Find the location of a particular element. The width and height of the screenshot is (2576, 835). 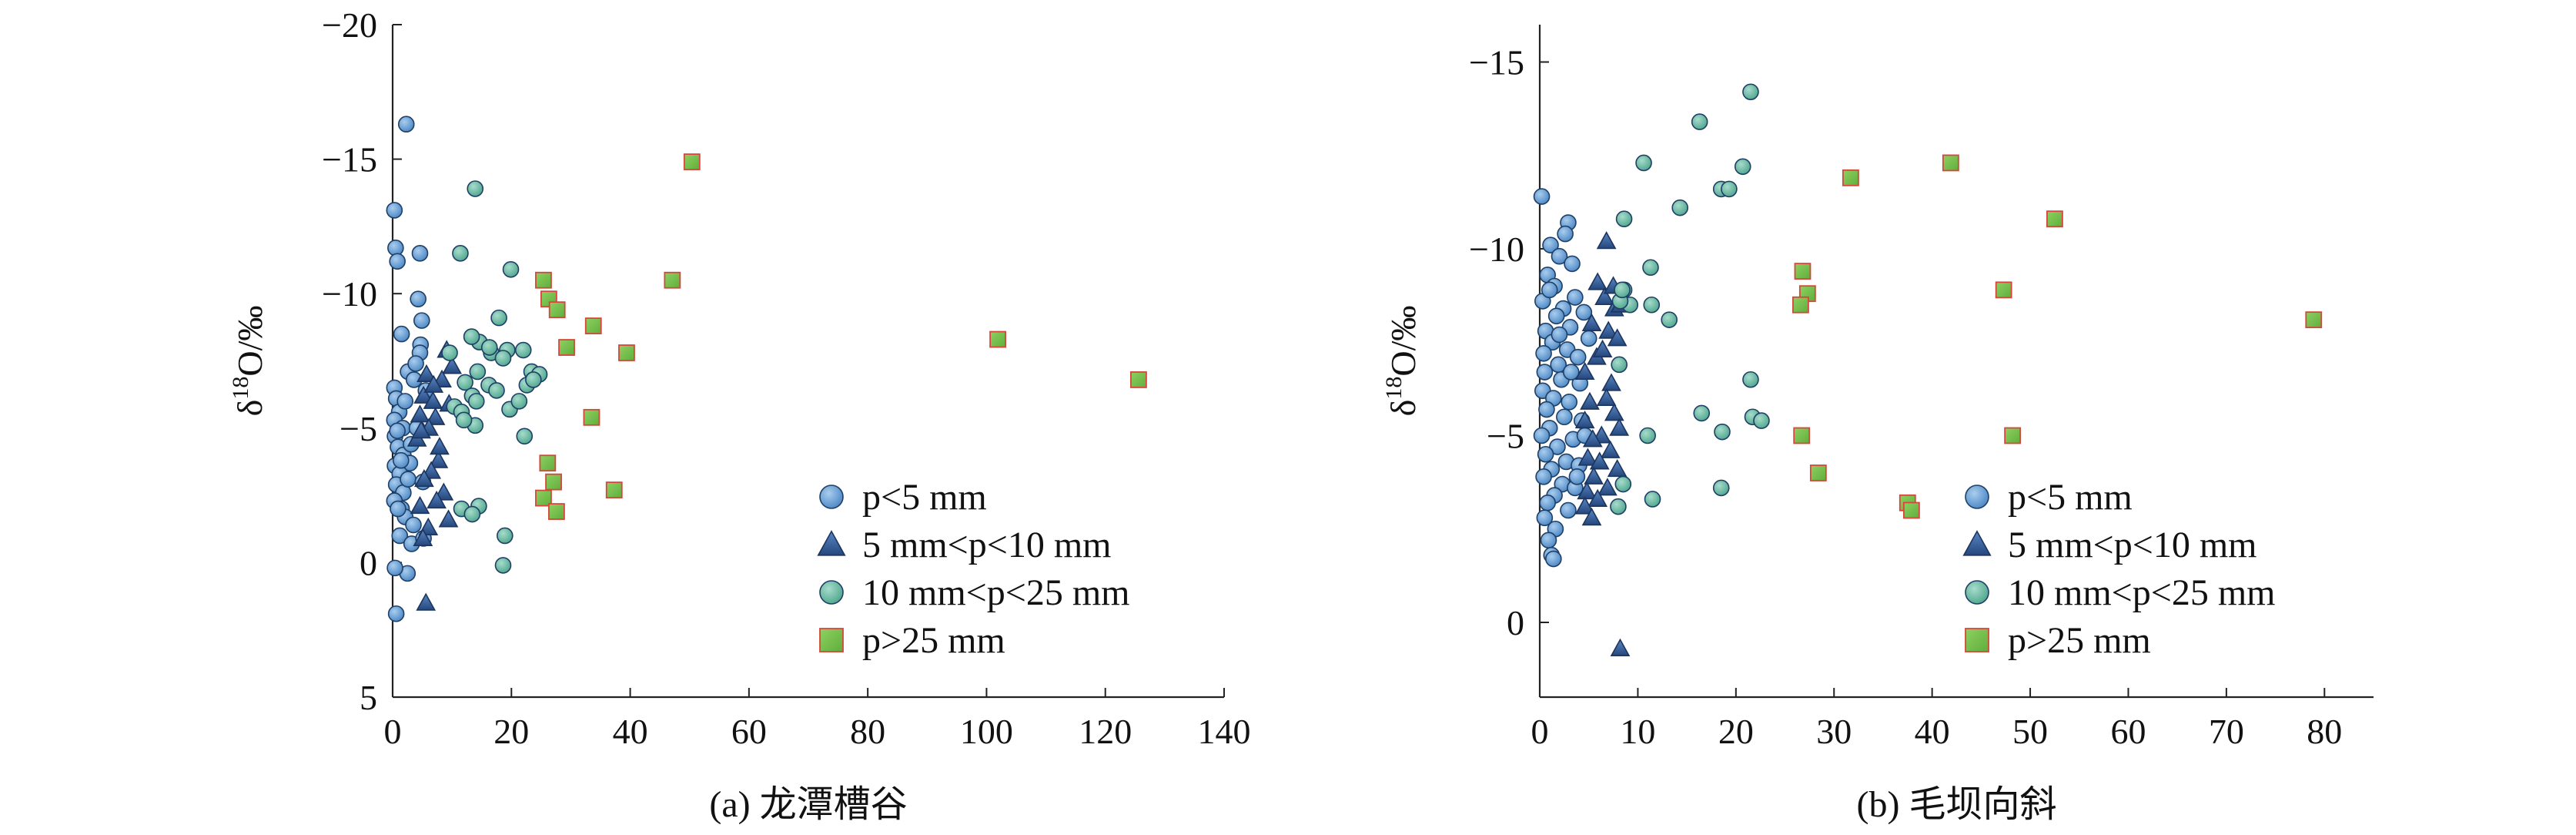

legend-label-a-3: 10 mm<p<25 mm is located at coordinates (995, 592).